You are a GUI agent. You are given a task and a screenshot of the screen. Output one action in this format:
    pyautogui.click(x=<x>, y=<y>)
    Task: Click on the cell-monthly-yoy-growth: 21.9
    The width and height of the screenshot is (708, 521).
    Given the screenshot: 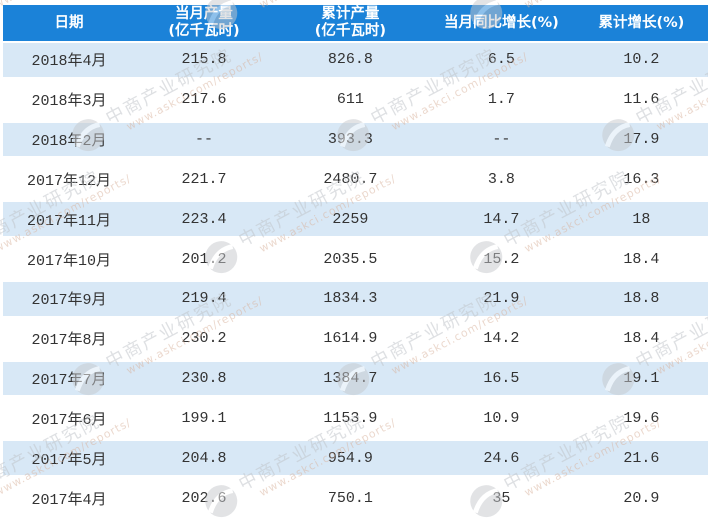 What is the action you would take?
    pyautogui.click(x=501, y=299)
    